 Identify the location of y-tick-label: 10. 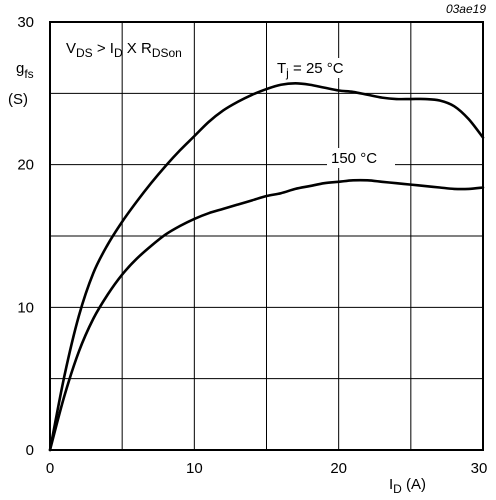
(25, 307).